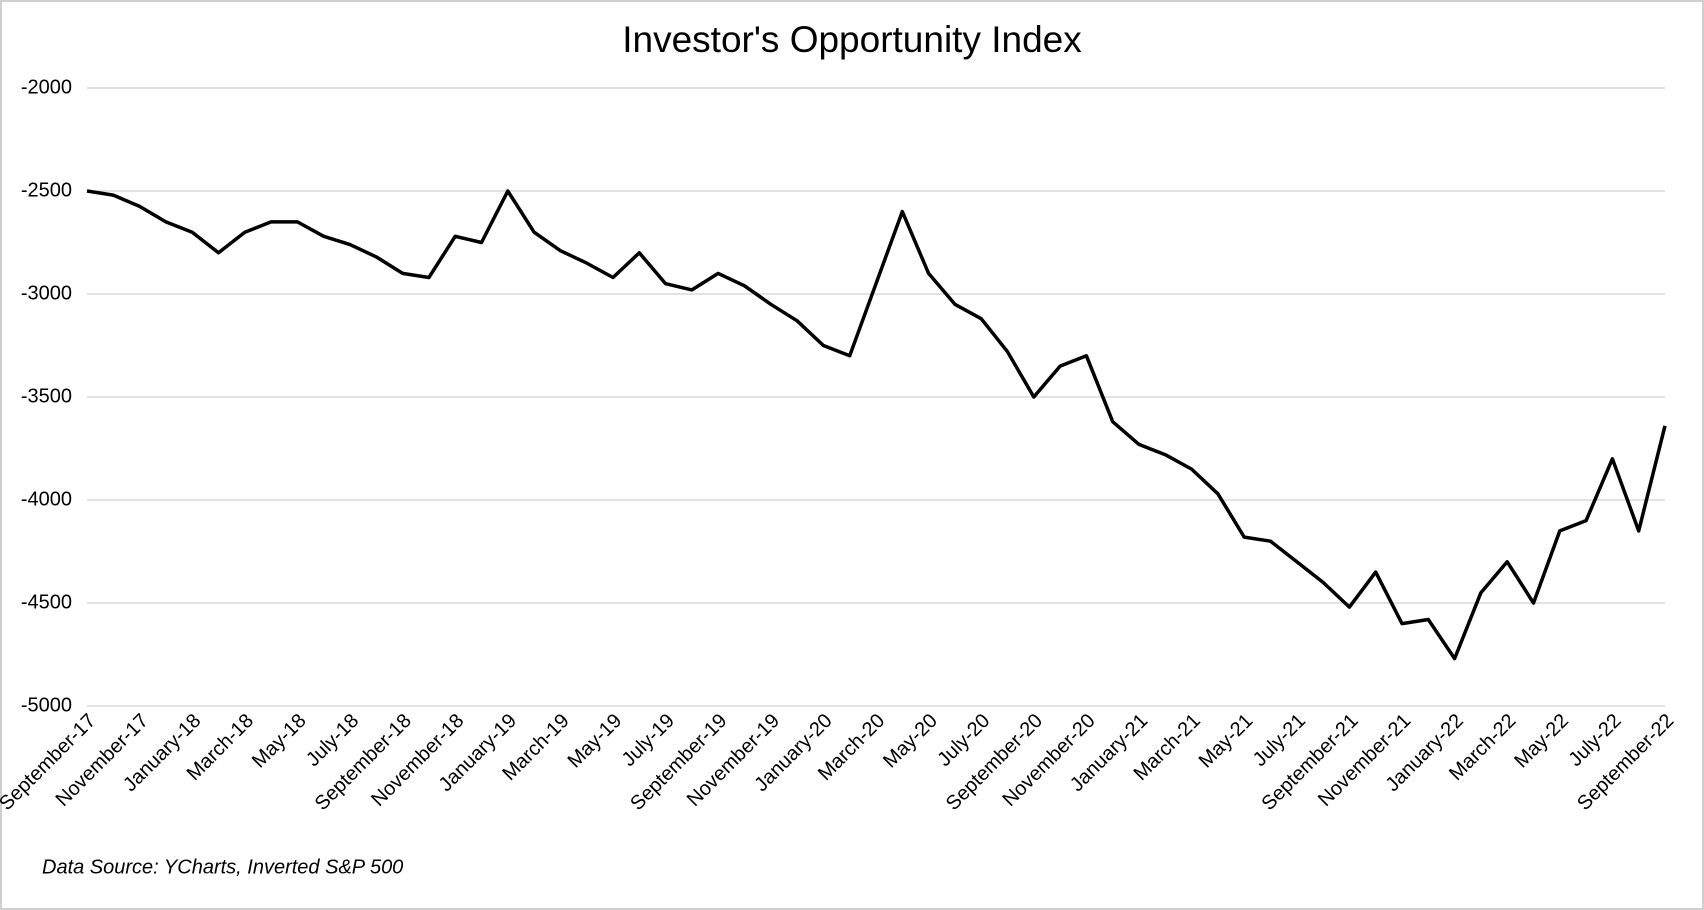  Describe the element at coordinates (46, 499) in the screenshot. I see `y-tick-label: -4000` at that location.